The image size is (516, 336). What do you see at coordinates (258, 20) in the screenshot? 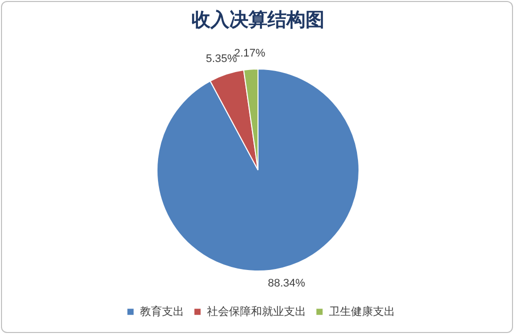
I see `chart-title: 收入决算结构图` at bounding box center [258, 20].